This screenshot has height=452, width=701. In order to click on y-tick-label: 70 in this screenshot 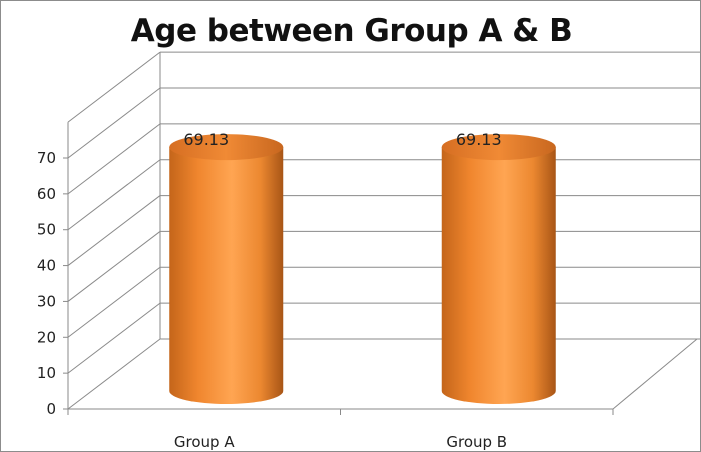, I will do `click(46, 158)`.